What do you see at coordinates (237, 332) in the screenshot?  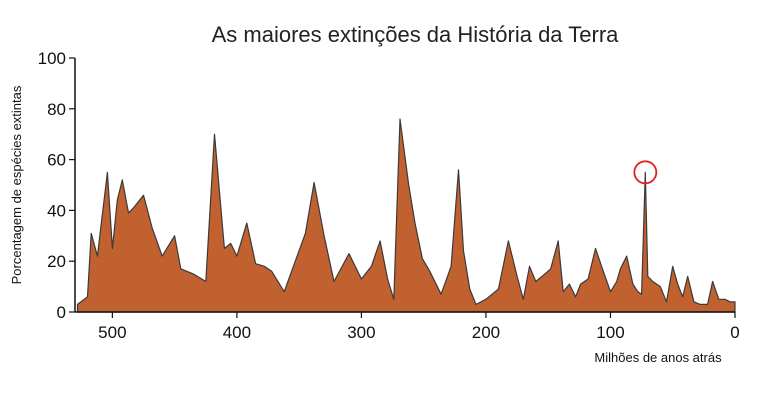 I see `x-tick-label: 400` at bounding box center [237, 332].